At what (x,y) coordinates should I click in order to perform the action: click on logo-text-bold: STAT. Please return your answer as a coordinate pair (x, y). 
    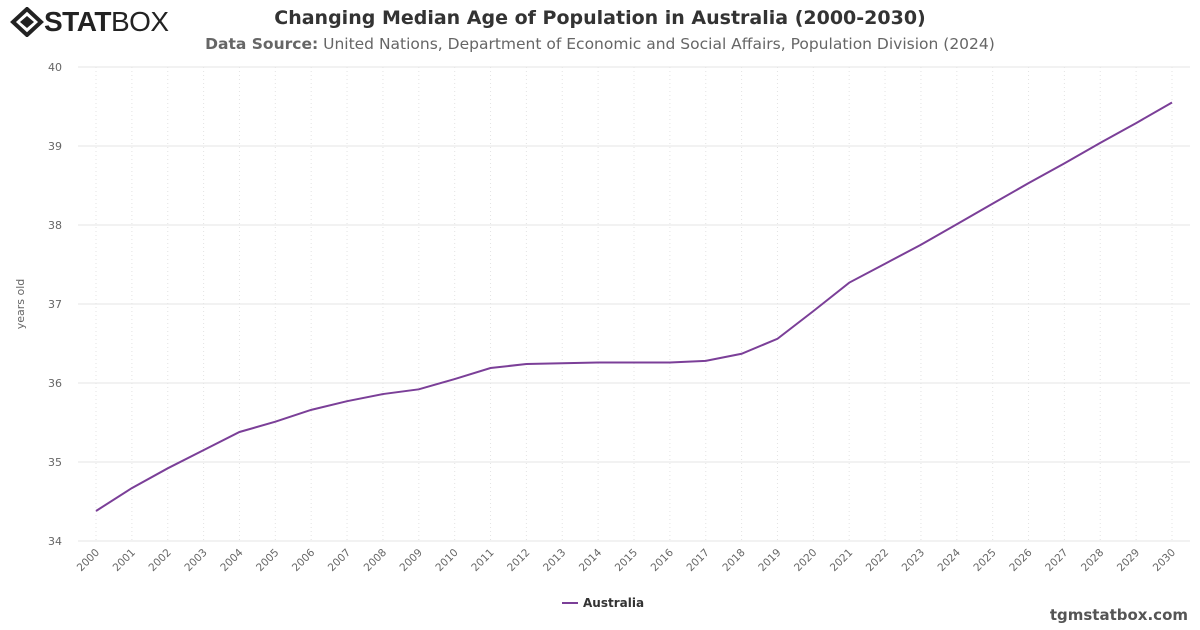
    Looking at the image, I should click on (77, 21).